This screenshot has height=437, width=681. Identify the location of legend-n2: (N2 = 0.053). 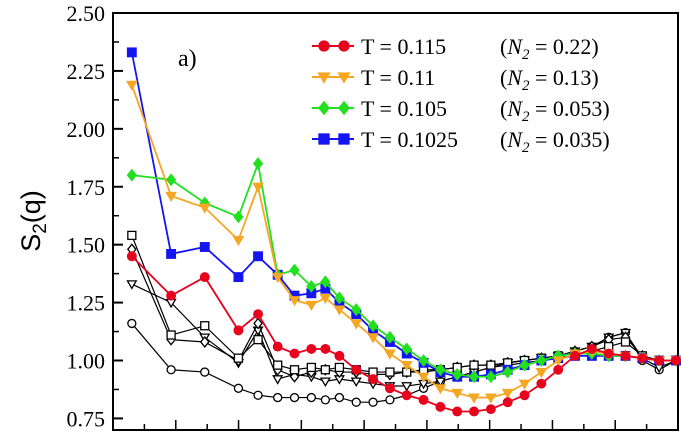
(555, 110).